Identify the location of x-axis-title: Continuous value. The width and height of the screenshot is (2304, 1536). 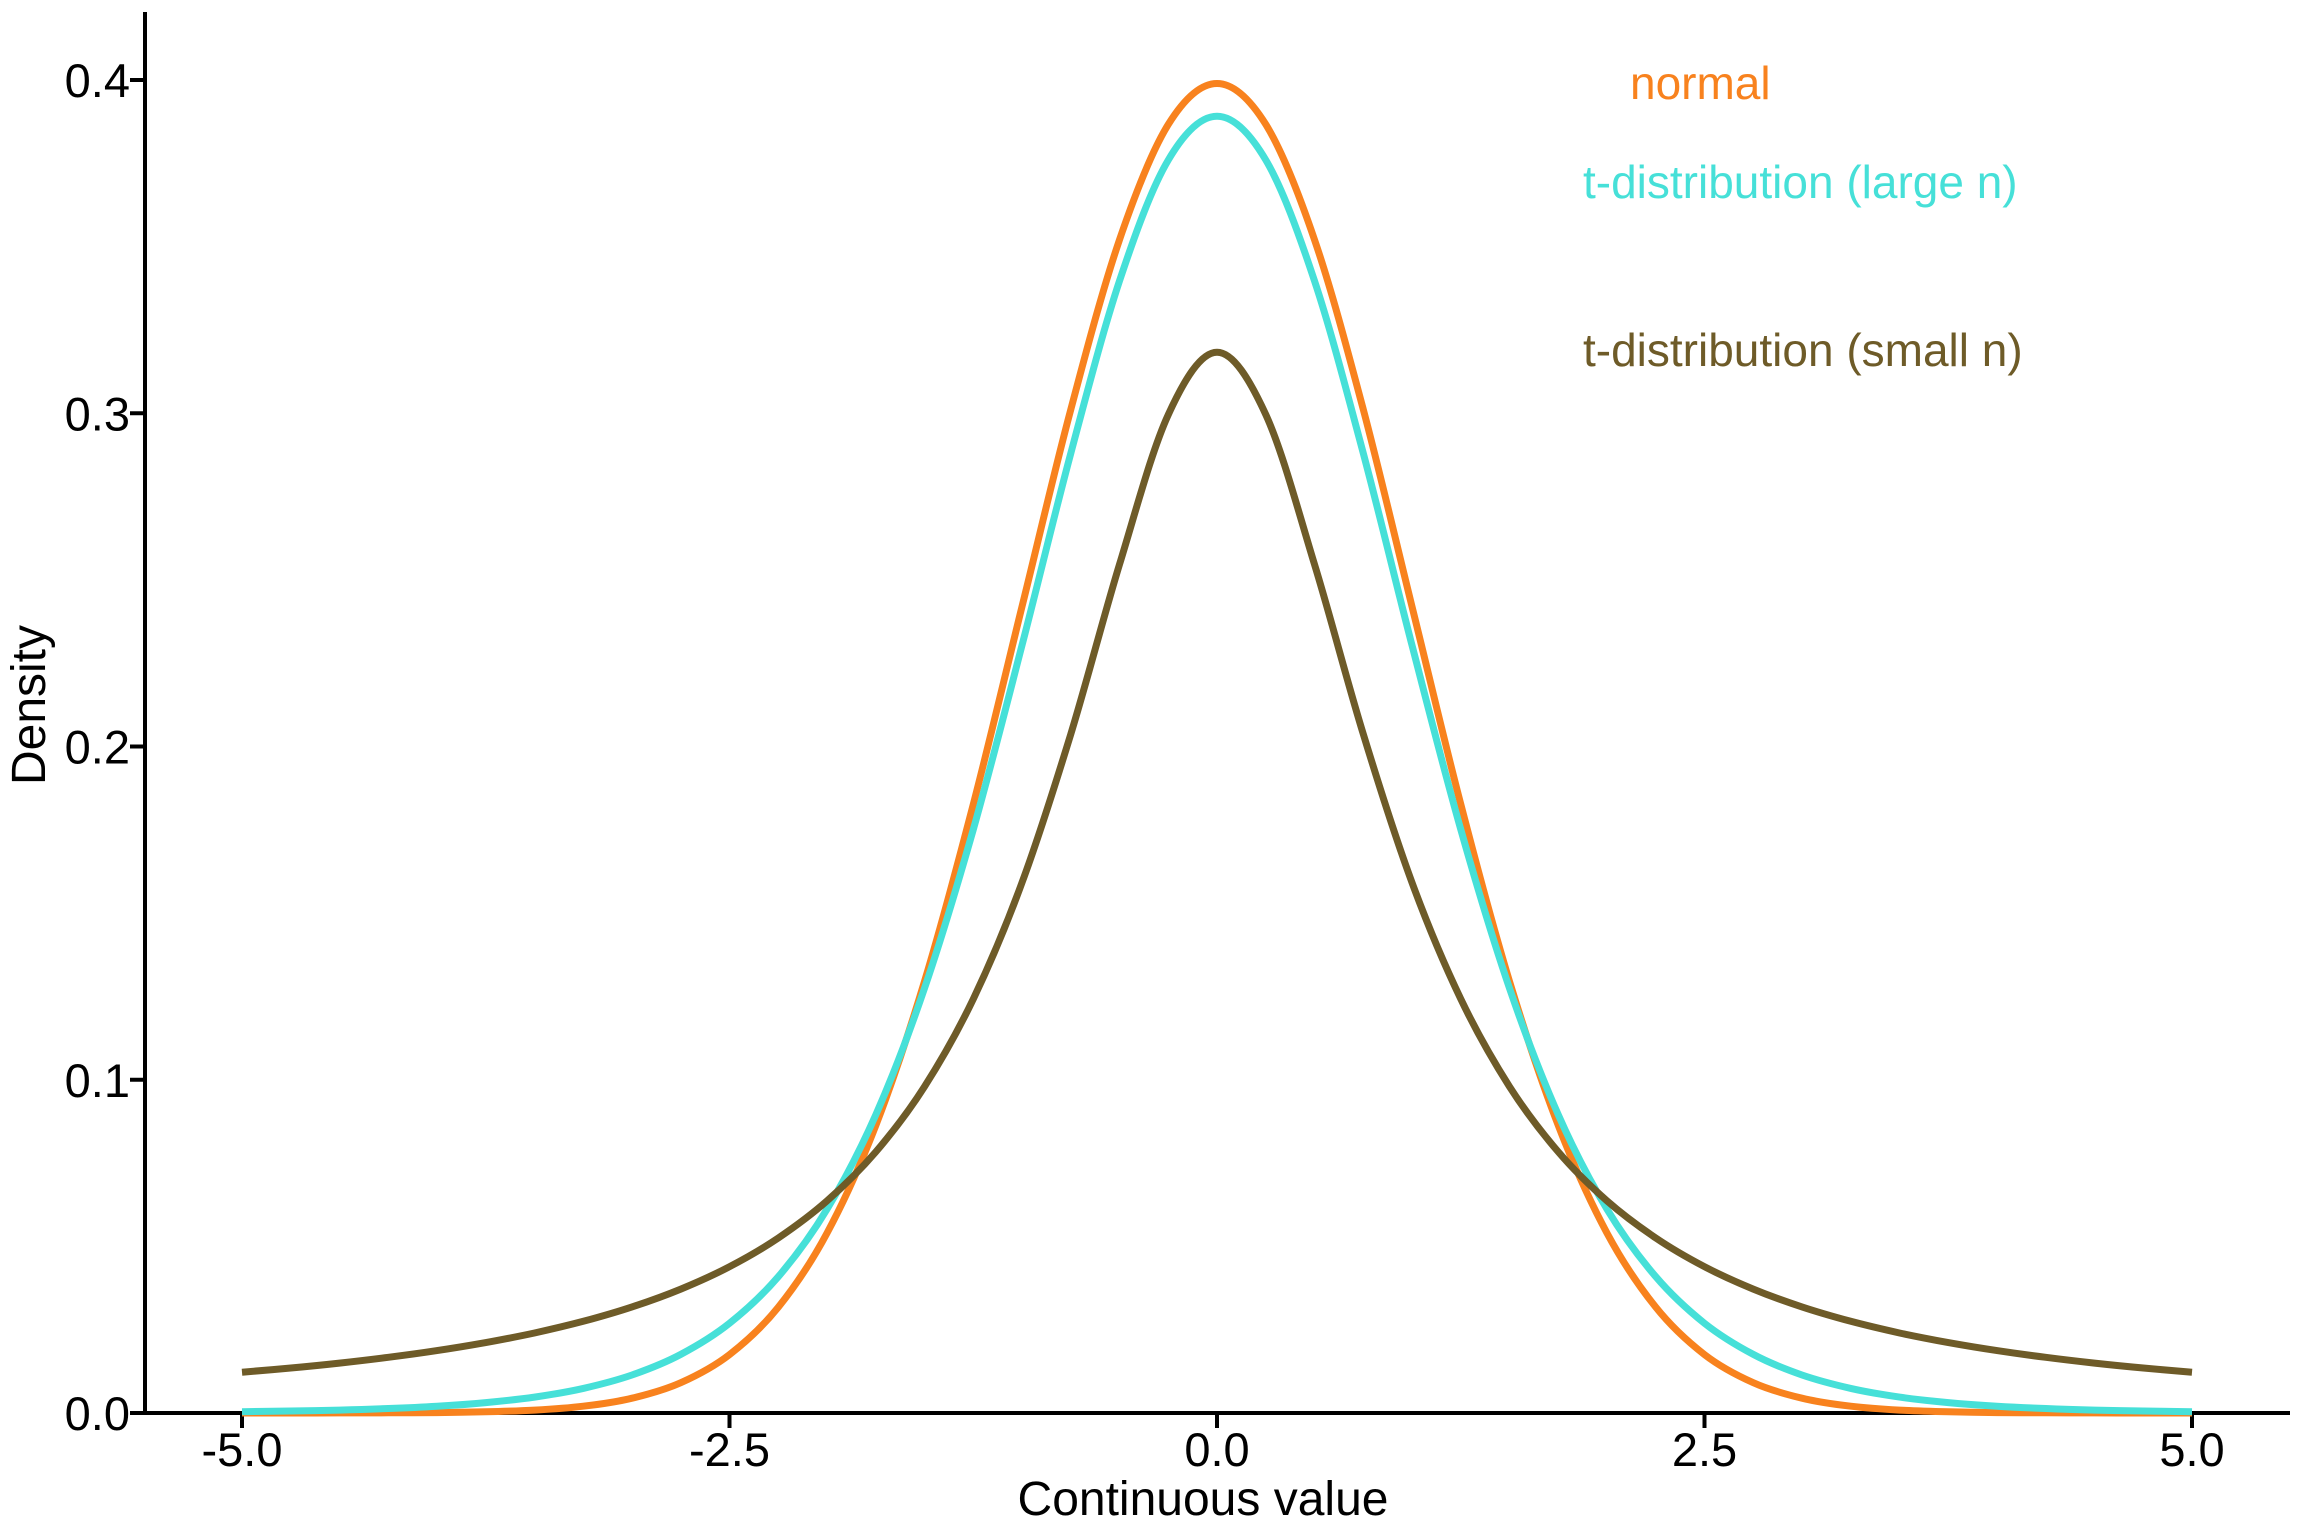
(1203, 1499).